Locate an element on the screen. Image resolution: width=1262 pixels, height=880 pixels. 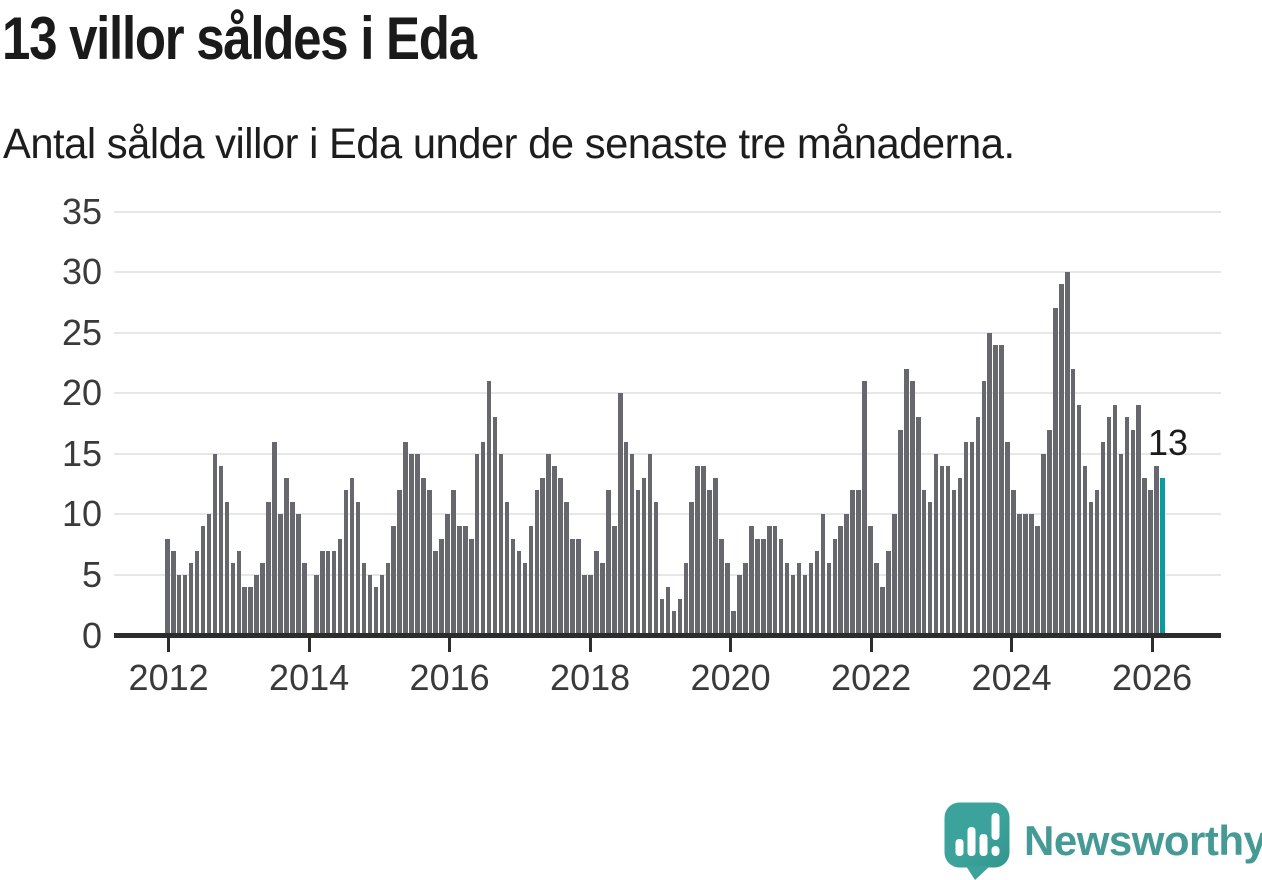
y-axis-label: 10 is located at coordinates (81, 514).